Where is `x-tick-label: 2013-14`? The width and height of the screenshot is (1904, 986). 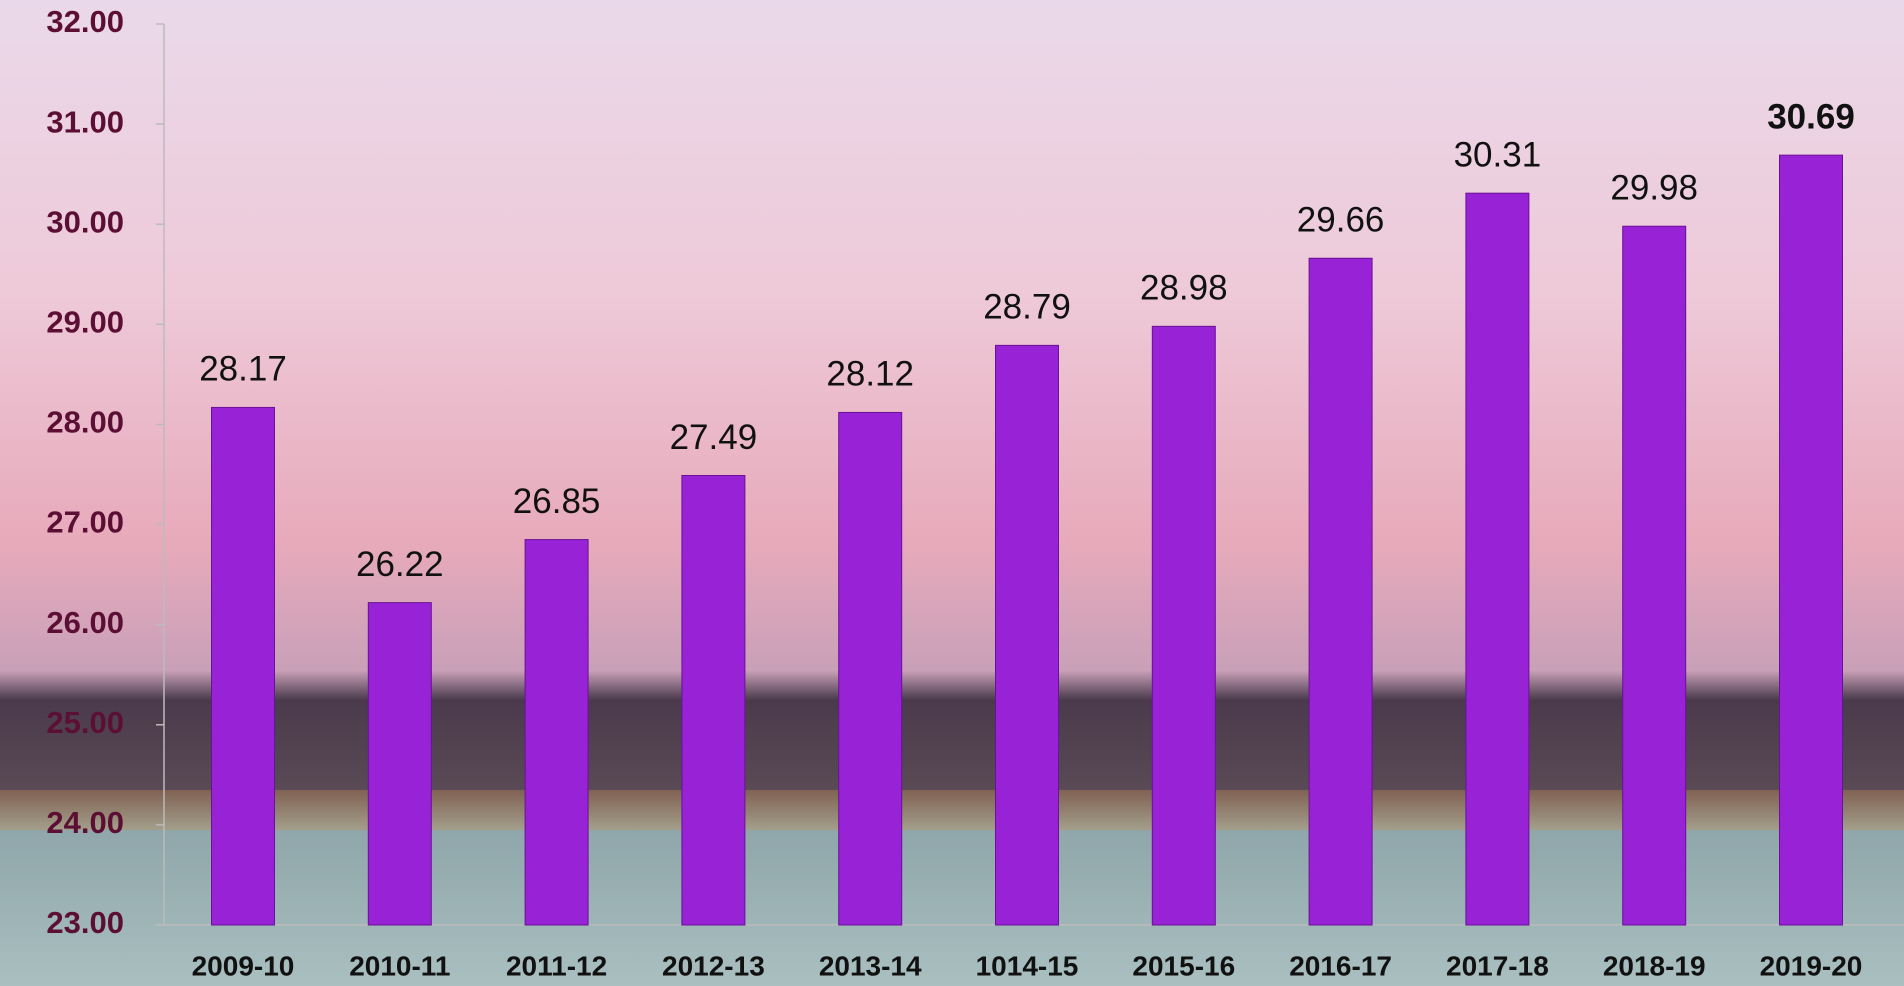 x-tick-label: 2013-14 is located at coordinates (870, 965).